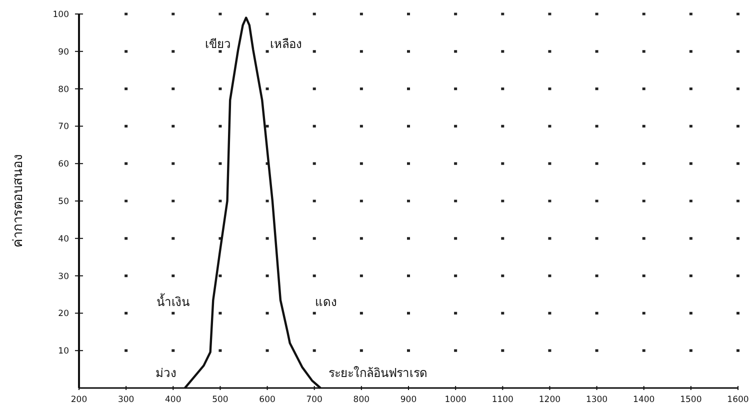  I want to click on x-tick-label: 1400, so click(644, 400).